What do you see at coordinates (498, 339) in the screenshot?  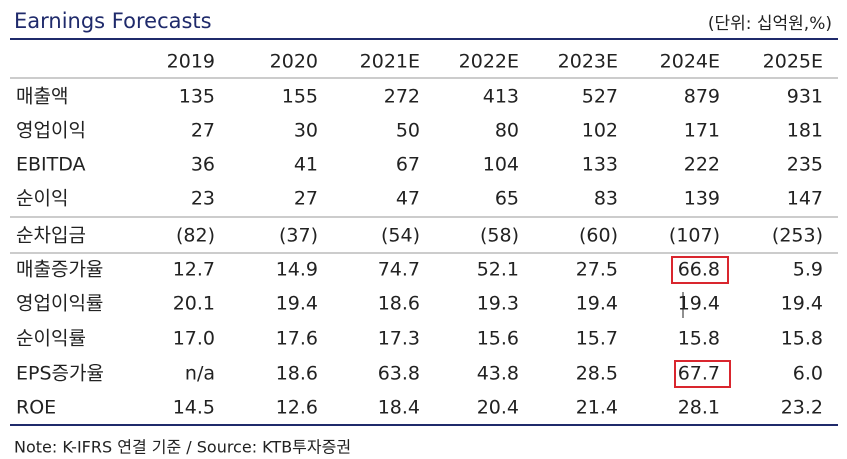 I see `cell: 15.6` at bounding box center [498, 339].